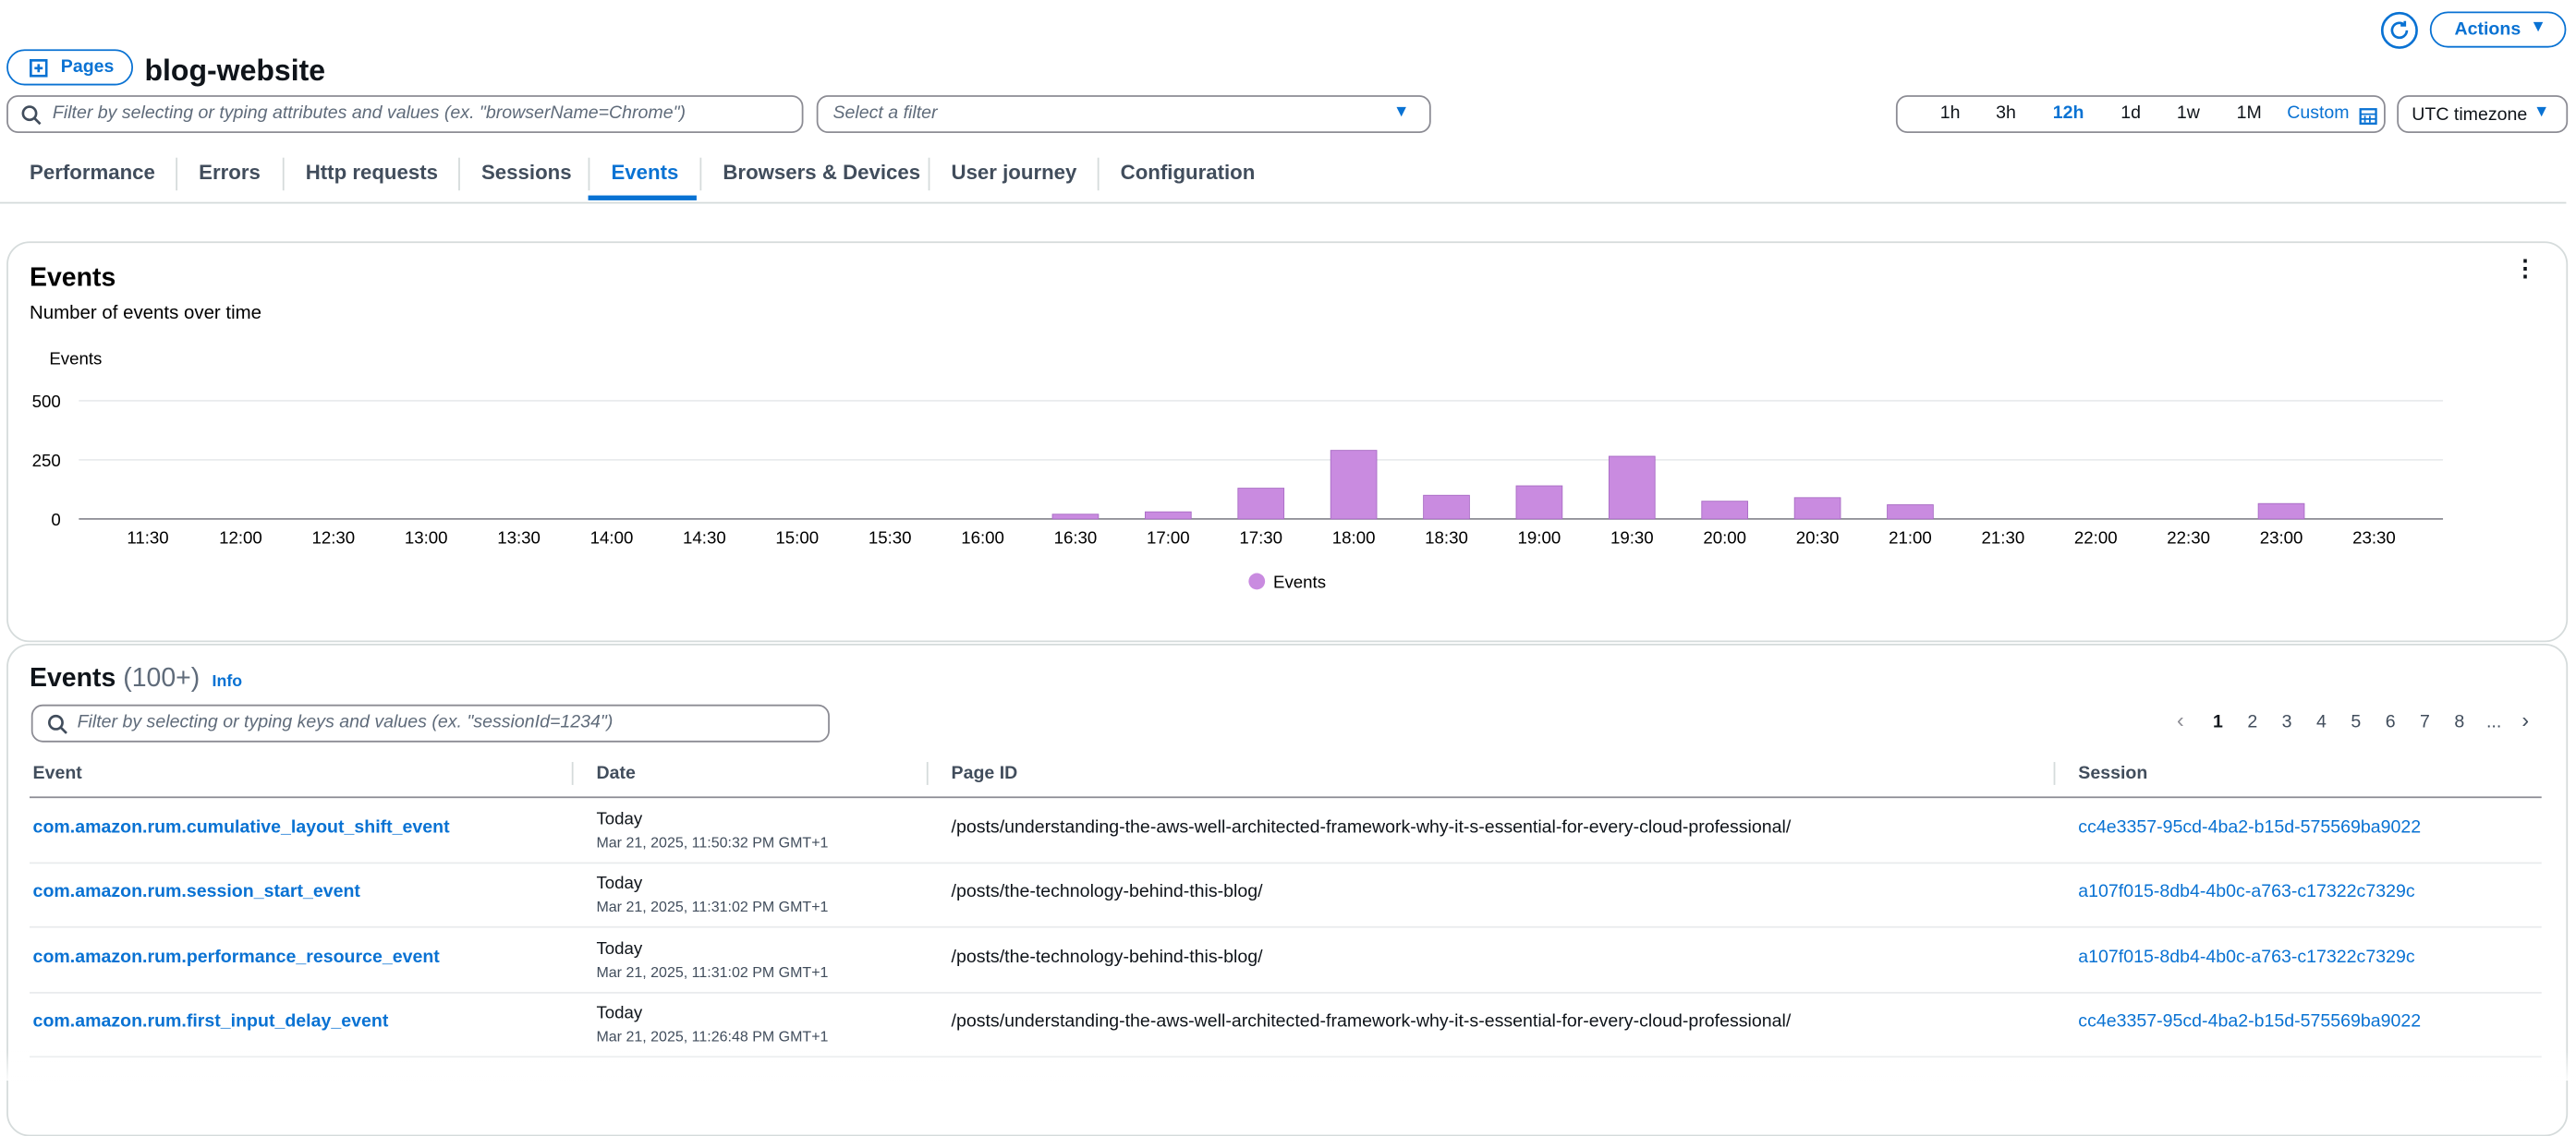 This screenshot has height=1136, width=2576. What do you see at coordinates (885, 114) in the screenshot?
I see `select-placeholder: Select a filter` at bounding box center [885, 114].